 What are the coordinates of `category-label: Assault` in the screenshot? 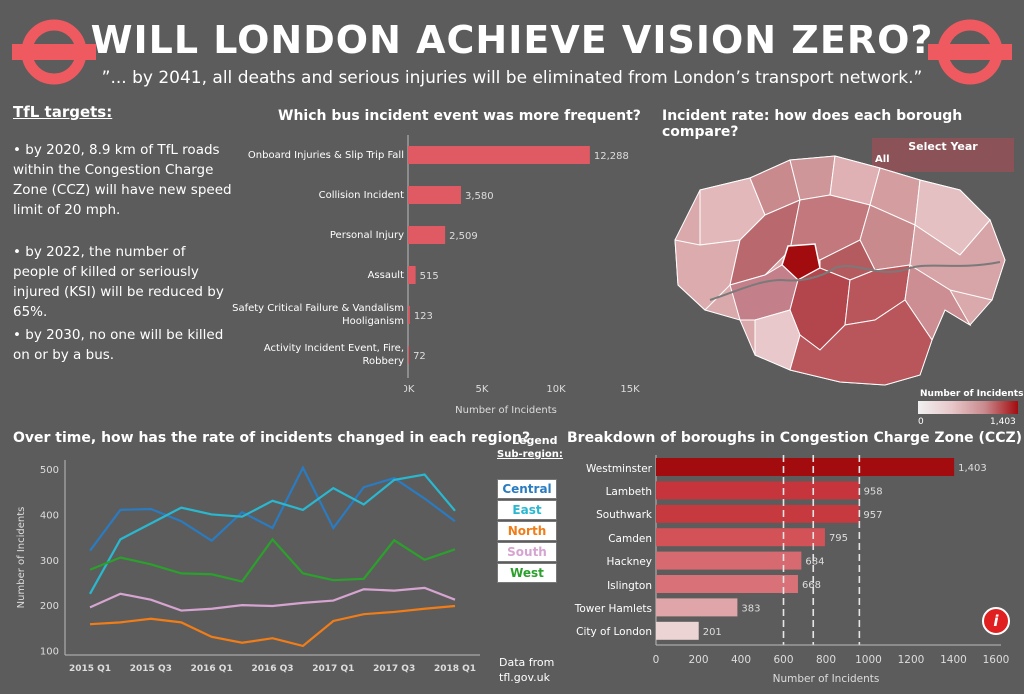 It's located at (385, 275).